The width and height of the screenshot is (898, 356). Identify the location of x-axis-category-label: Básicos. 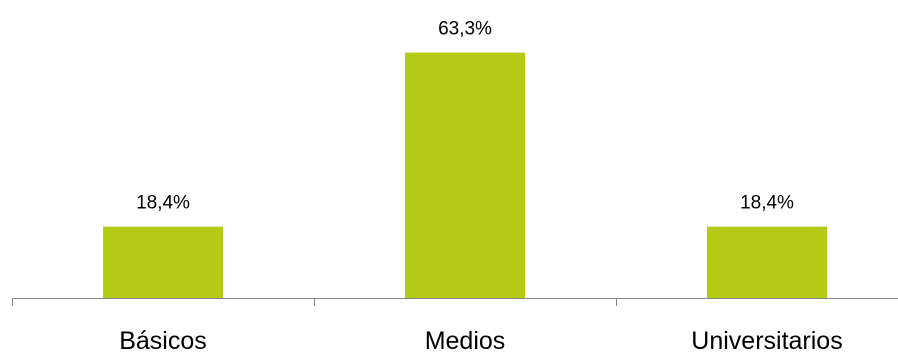
(163, 341).